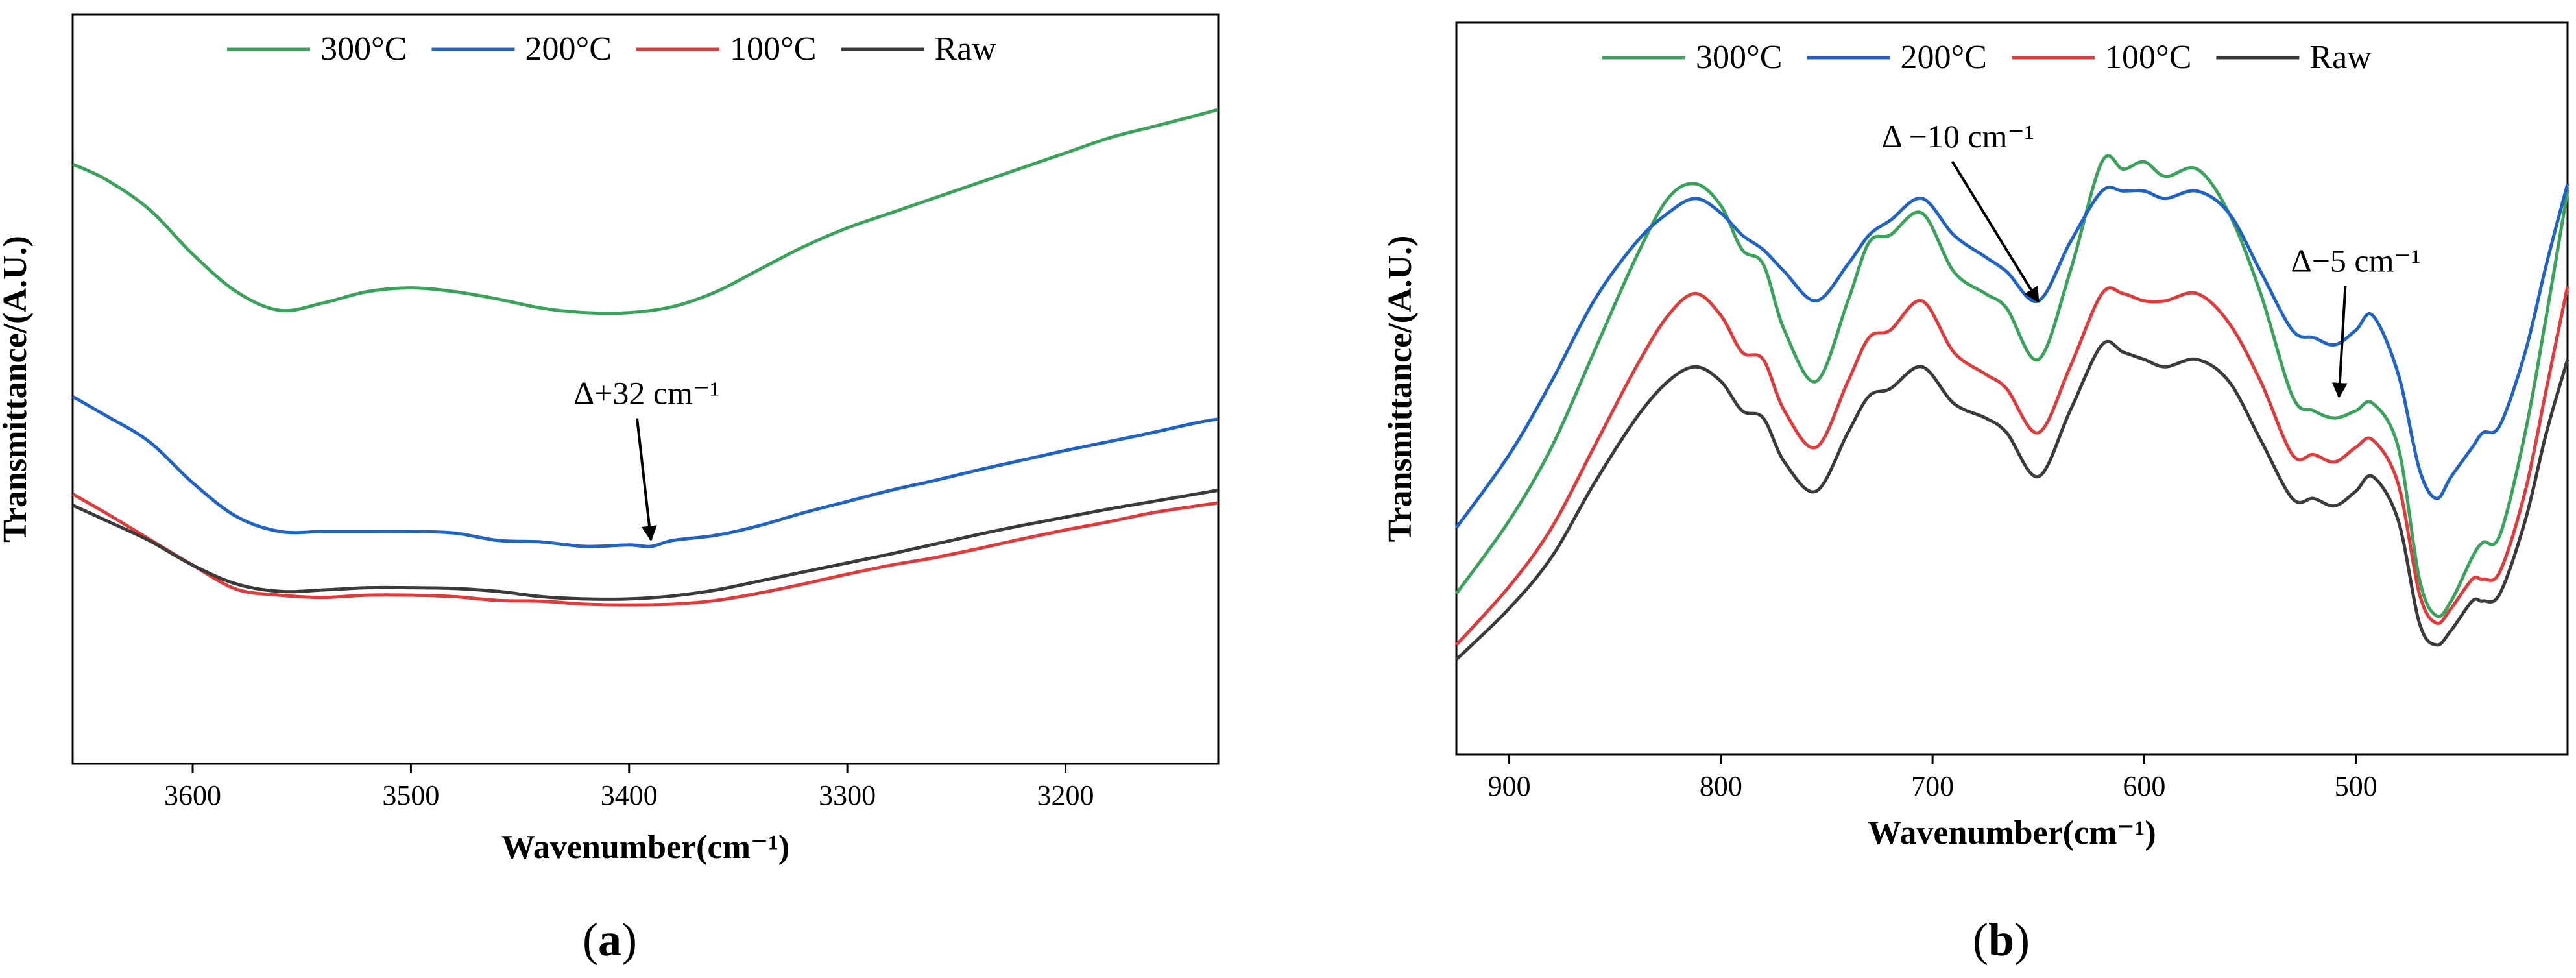 The width and height of the screenshot is (2576, 978). What do you see at coordinates (1509, 786) in the screenshot?
I see `x-tick-label: 900` at bounding box center [1509, 786].